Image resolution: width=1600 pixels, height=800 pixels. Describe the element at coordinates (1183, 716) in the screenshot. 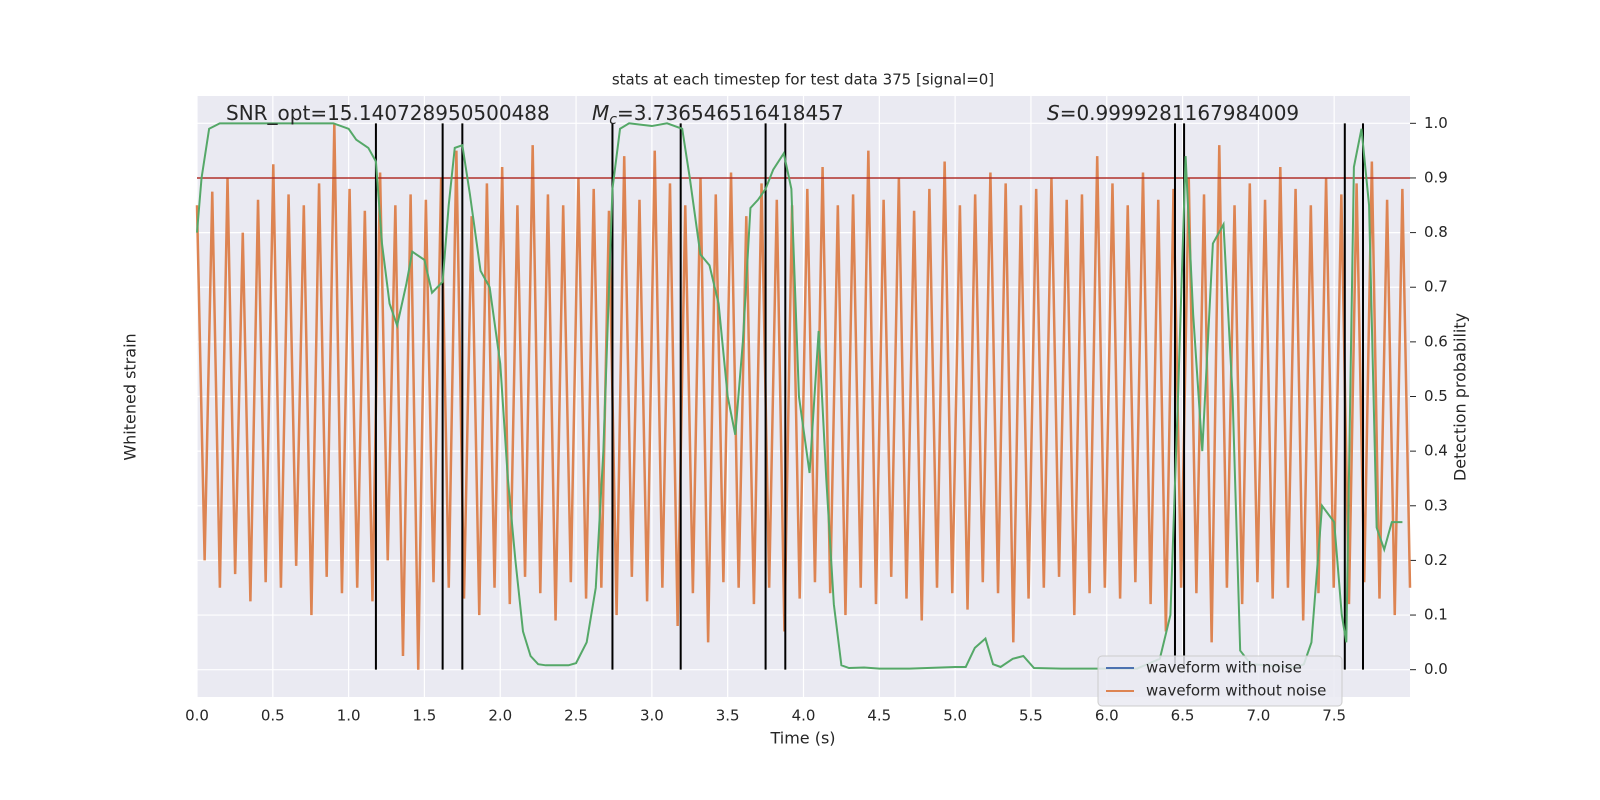

I see `x-tick-label: 6.5` at that location.